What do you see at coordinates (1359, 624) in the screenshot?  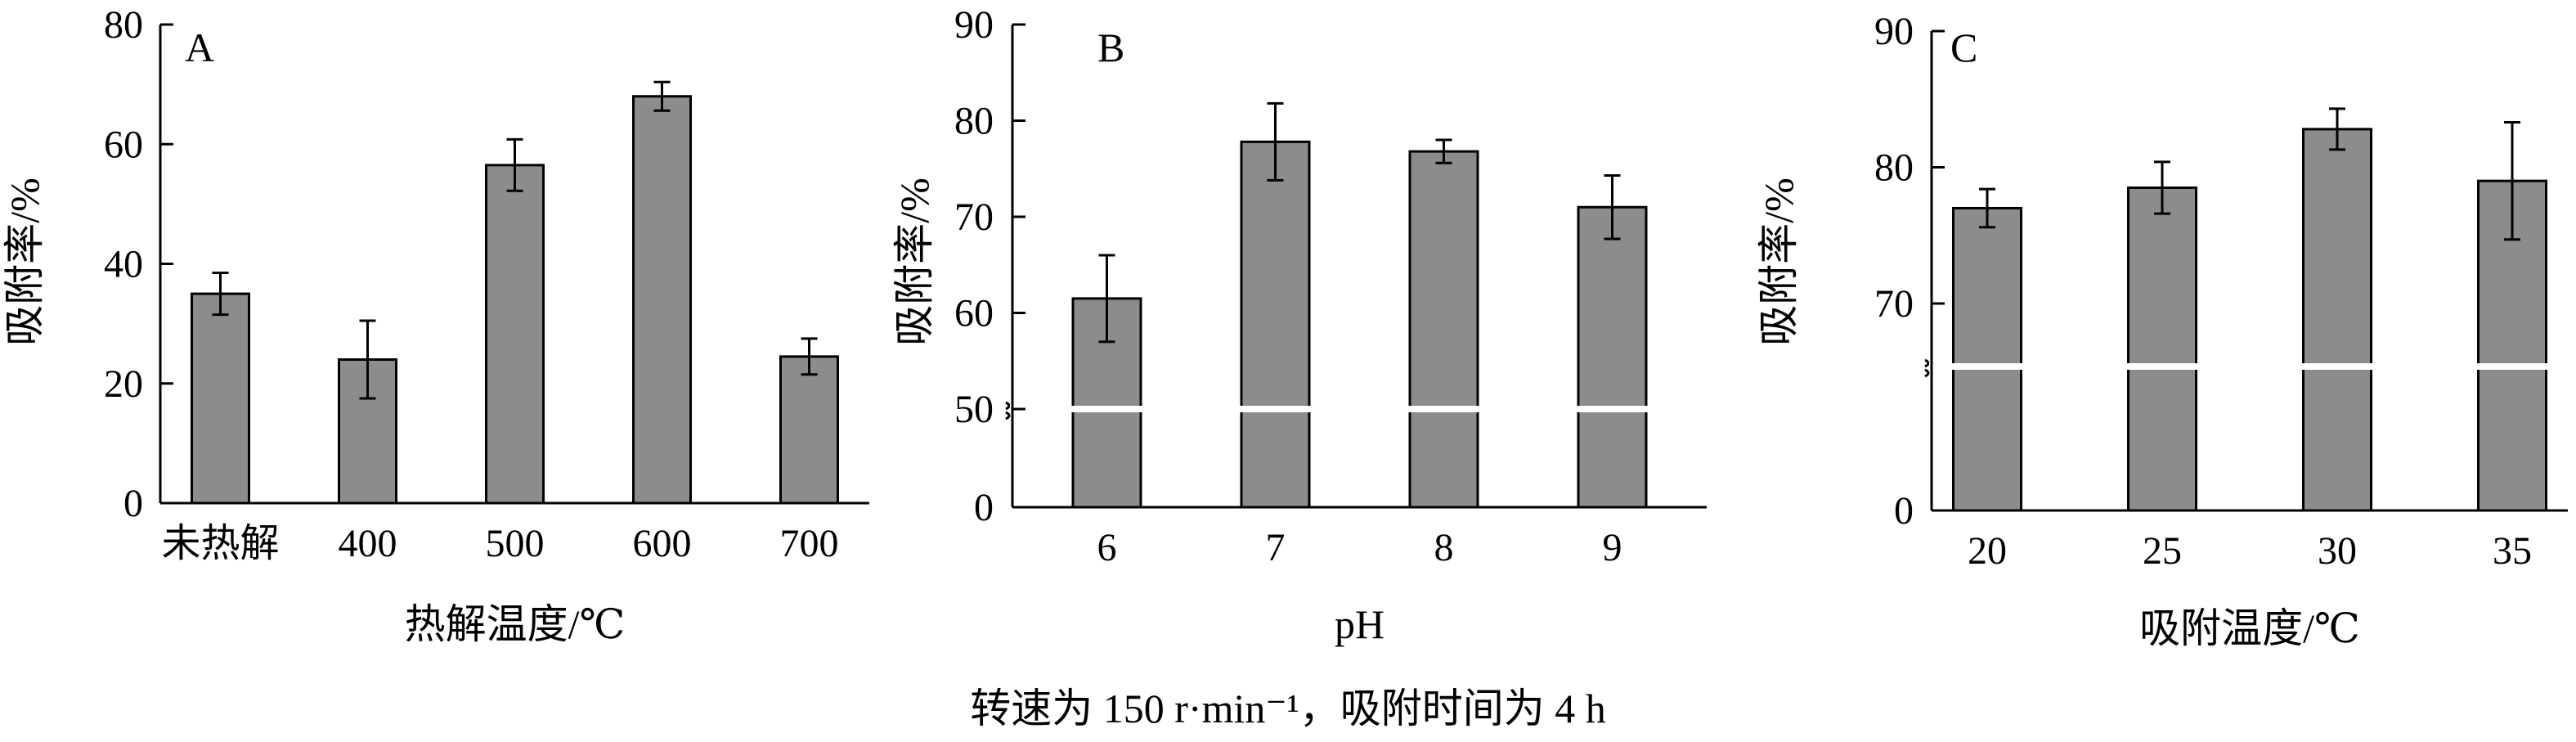 I see `x-axis-title: pH` at bounding box center [1359, 624].